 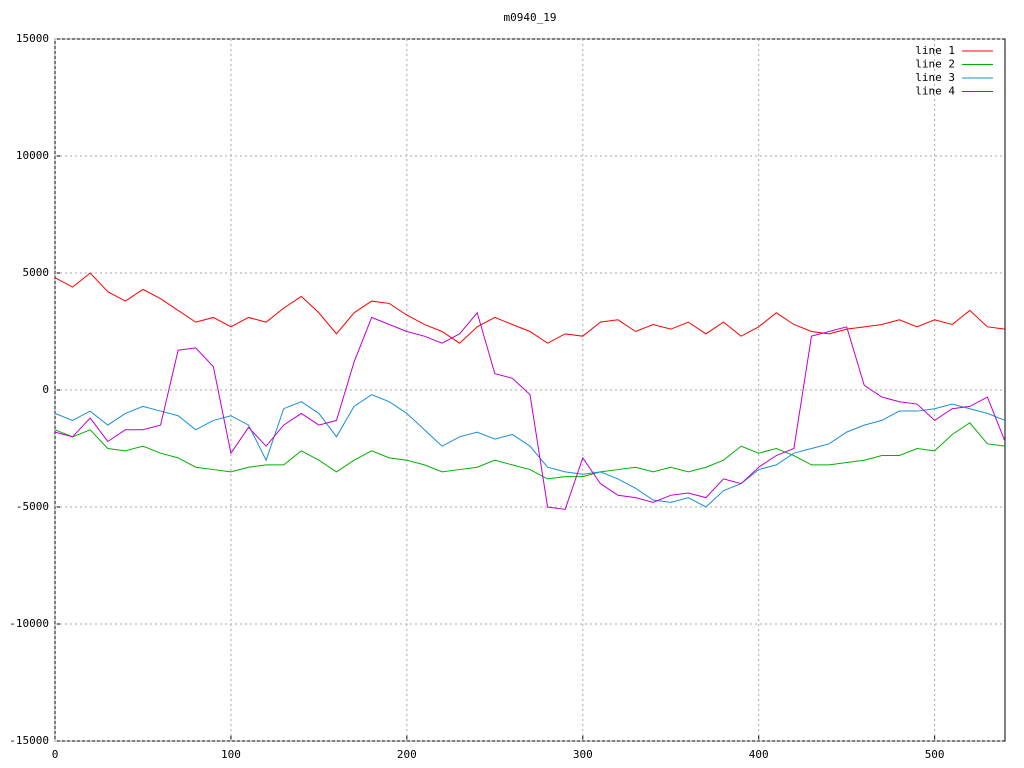 I want to click on y-tick-label: -15000, so click(x=29, y=740).